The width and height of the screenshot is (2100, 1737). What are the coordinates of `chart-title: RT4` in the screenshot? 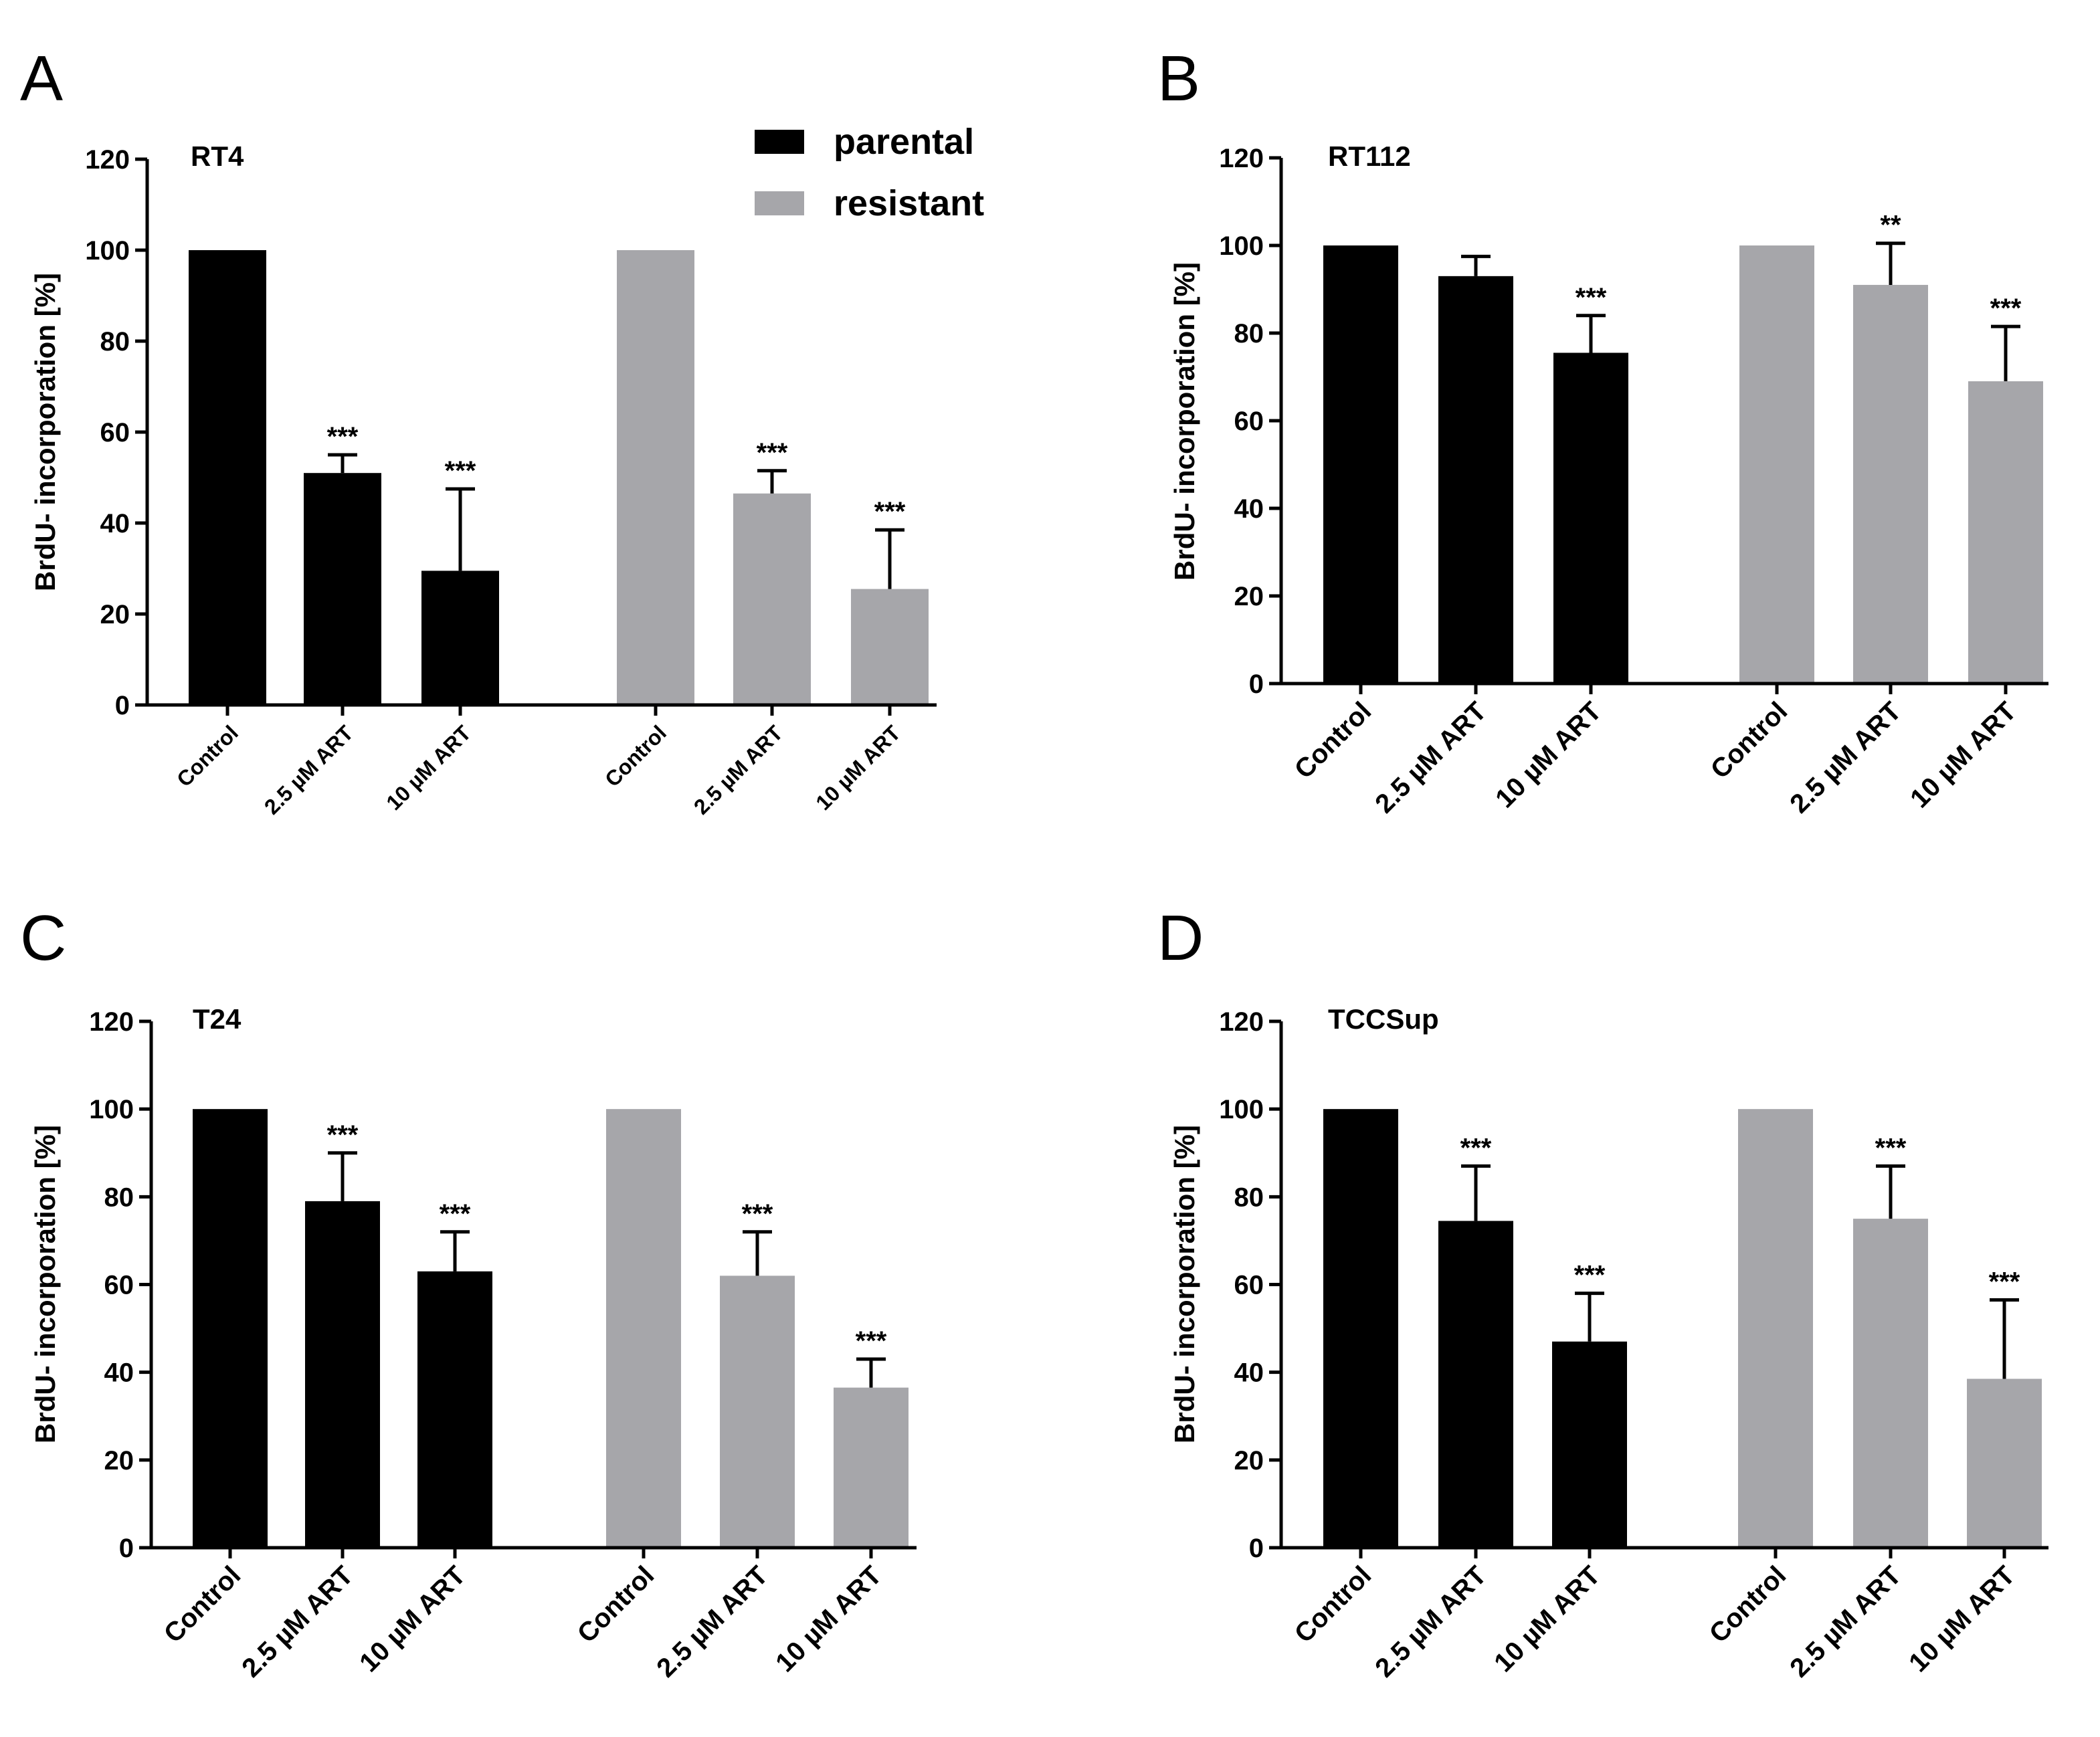 It's located at (217, 156).